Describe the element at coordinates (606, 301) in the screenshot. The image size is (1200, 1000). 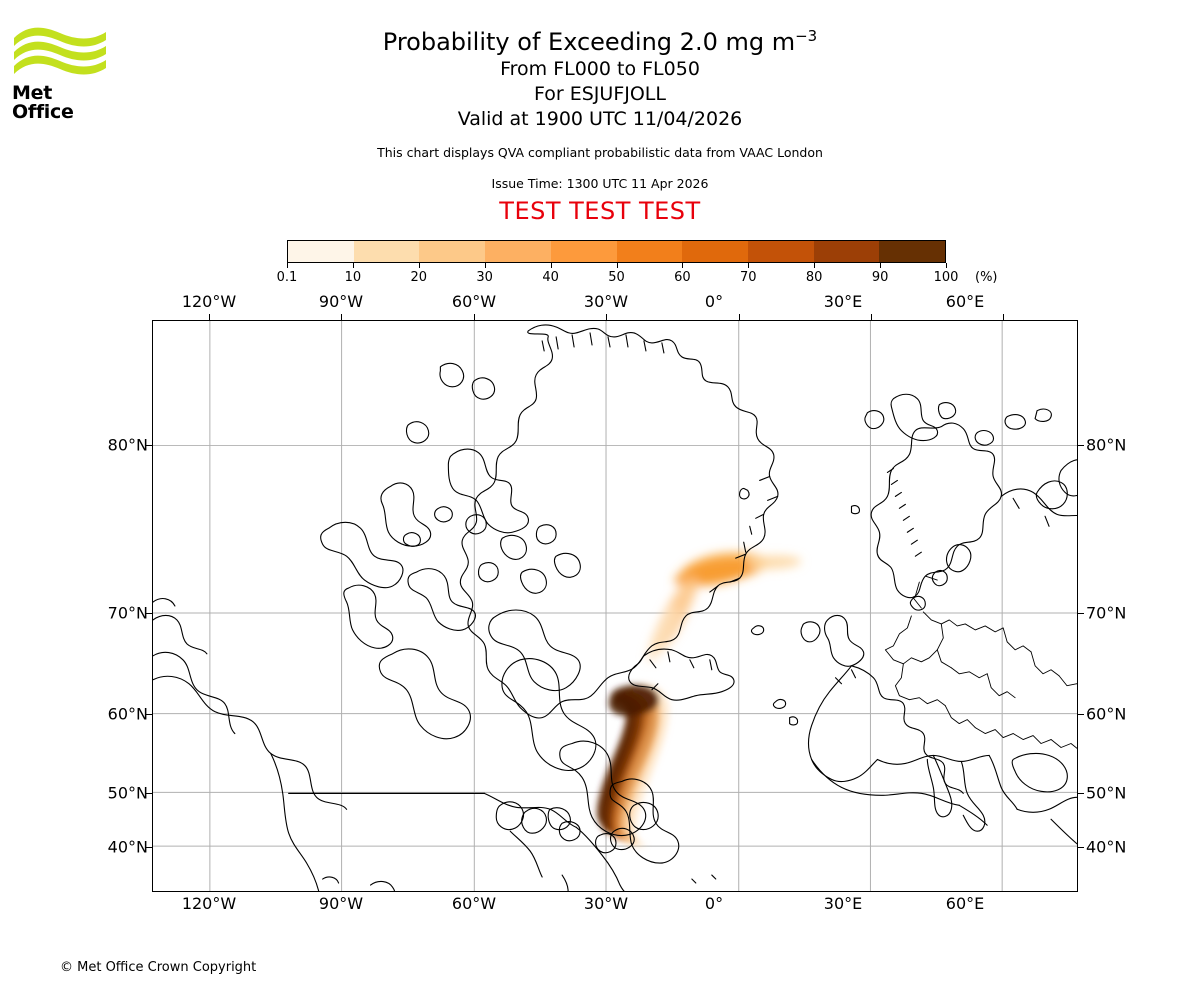
I see `lon-label-top-30w: 30°W` at that location.